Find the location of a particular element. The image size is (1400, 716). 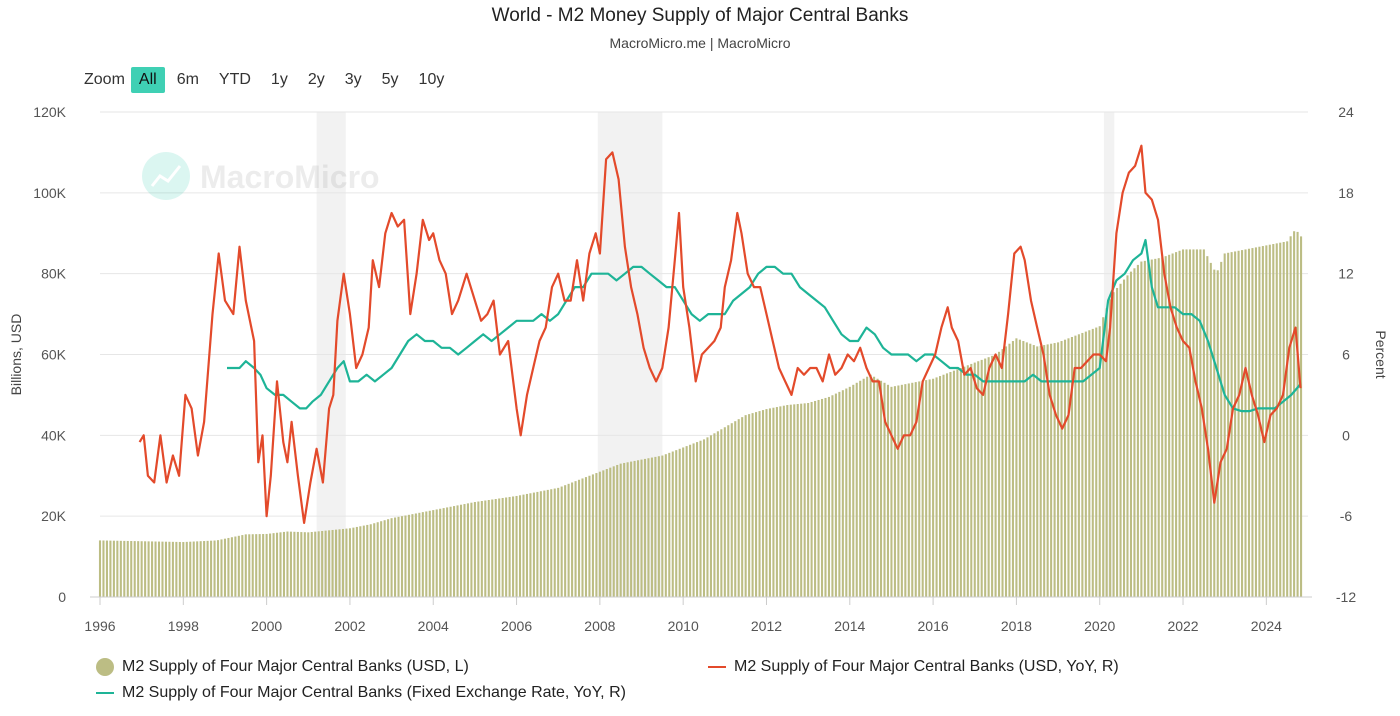

left-axis-tick-label: 60K is located at coordinates (54, 355).